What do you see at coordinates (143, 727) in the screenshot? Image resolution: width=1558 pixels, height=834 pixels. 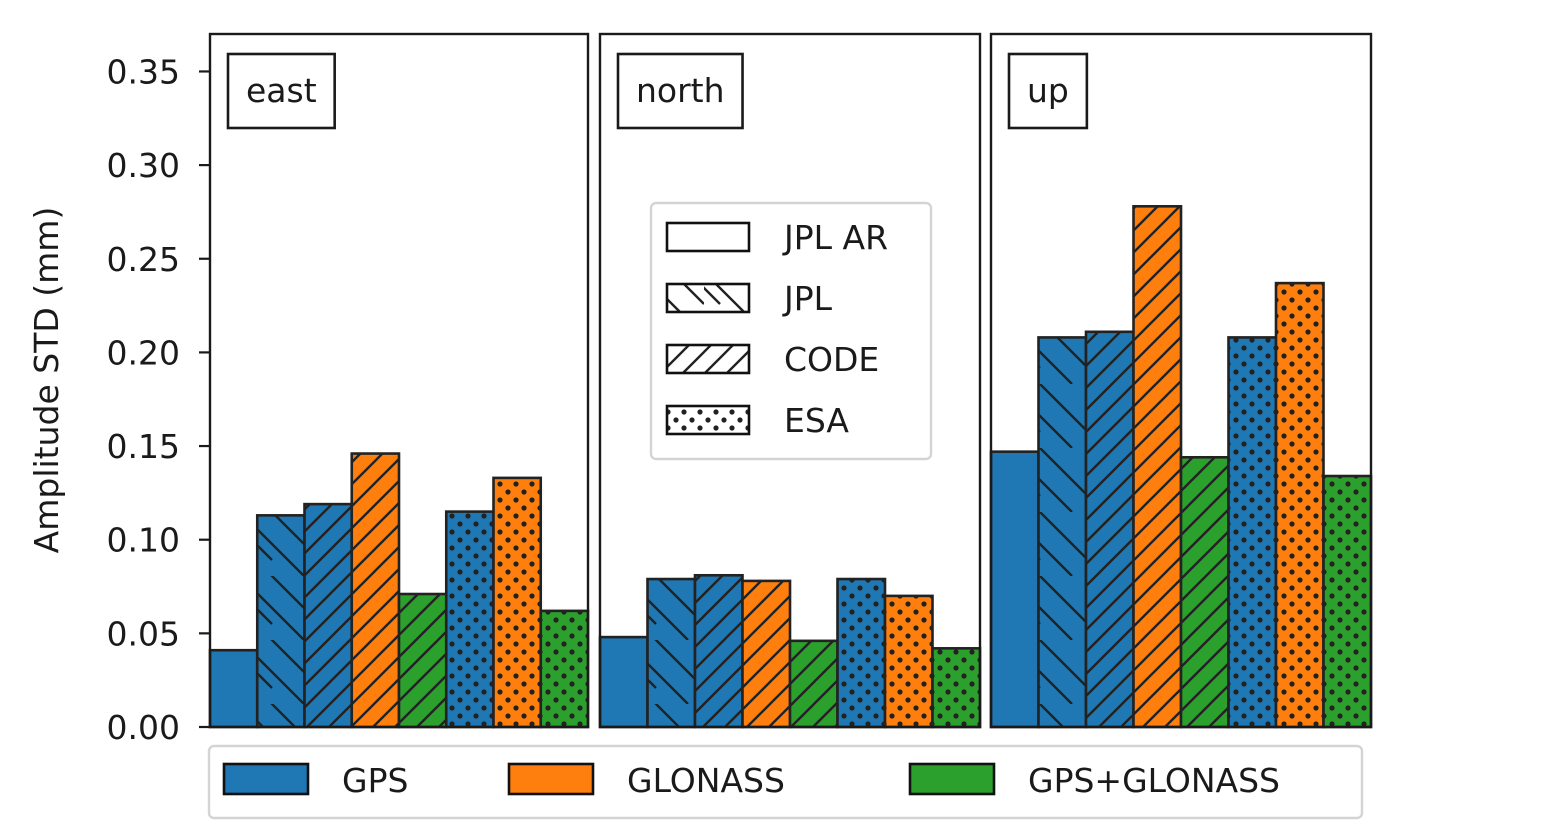 I see `y-tick-label: 0.00` at bounding box center [143, 727].